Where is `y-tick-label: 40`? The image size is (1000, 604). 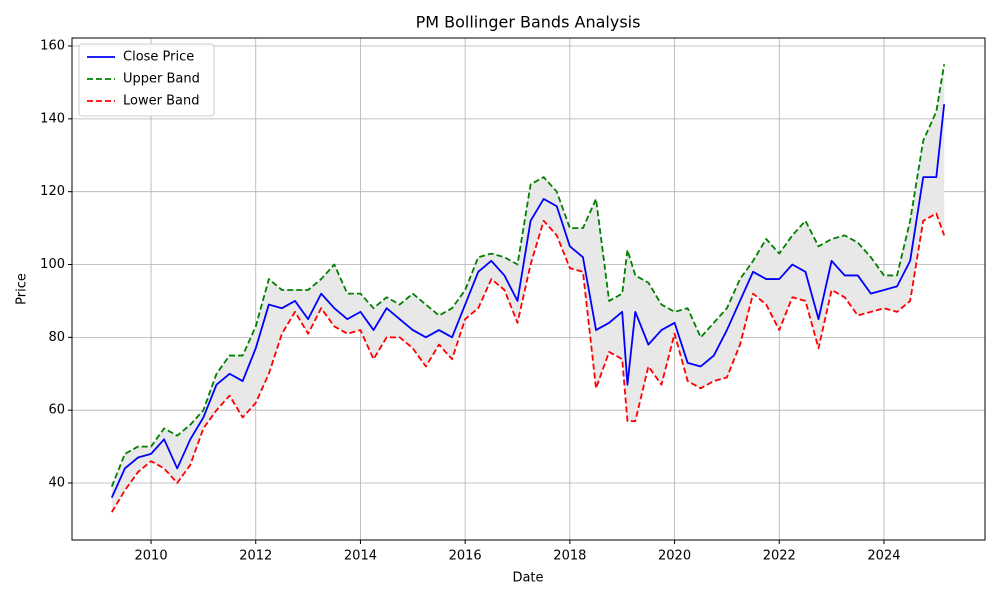 y-tick-label: 40 is located at coordinates (56, 483).